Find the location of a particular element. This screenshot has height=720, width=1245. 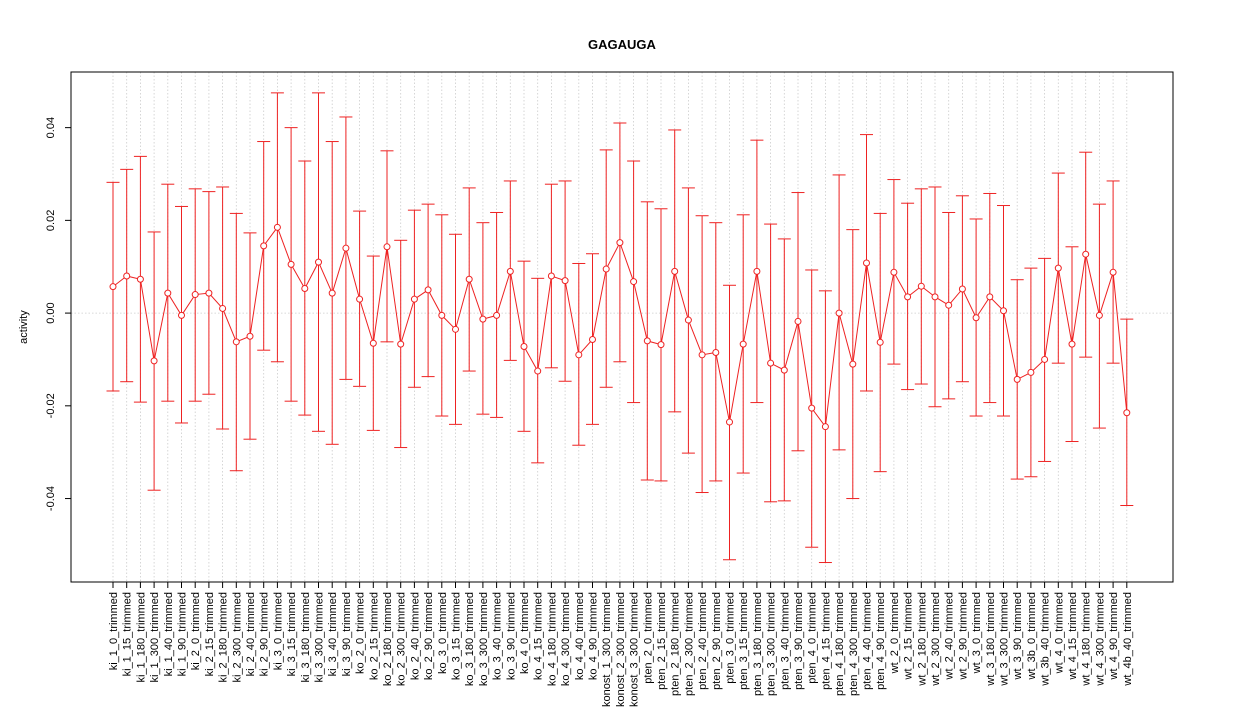

y-tick-label: 0.00 is located at coordinates (51, 312).